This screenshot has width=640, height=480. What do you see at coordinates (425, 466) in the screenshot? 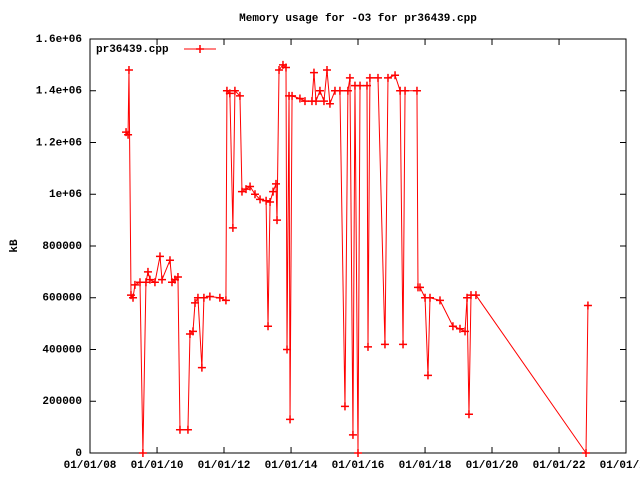
I see `x-tick-label: 01/01/18` at bounding box center [425, 466].